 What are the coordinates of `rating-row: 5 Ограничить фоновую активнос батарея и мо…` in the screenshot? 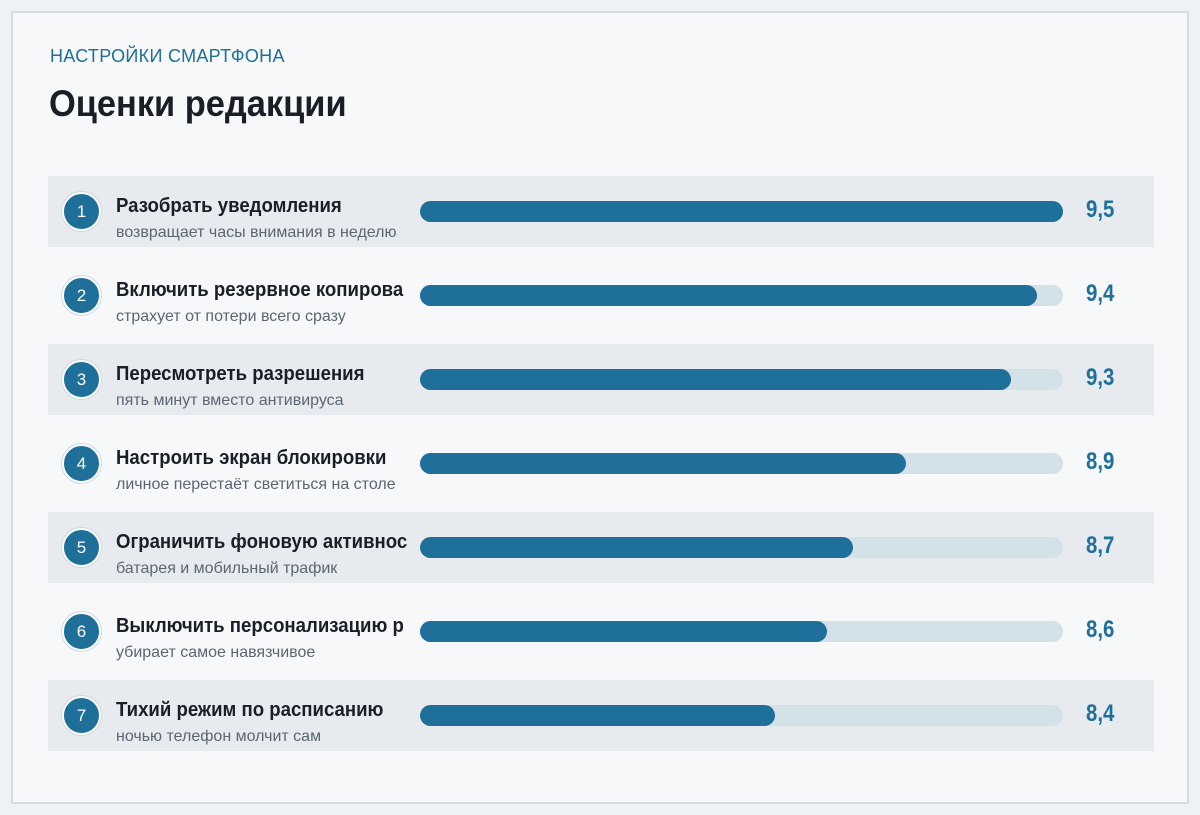 It's located at (601, 547).